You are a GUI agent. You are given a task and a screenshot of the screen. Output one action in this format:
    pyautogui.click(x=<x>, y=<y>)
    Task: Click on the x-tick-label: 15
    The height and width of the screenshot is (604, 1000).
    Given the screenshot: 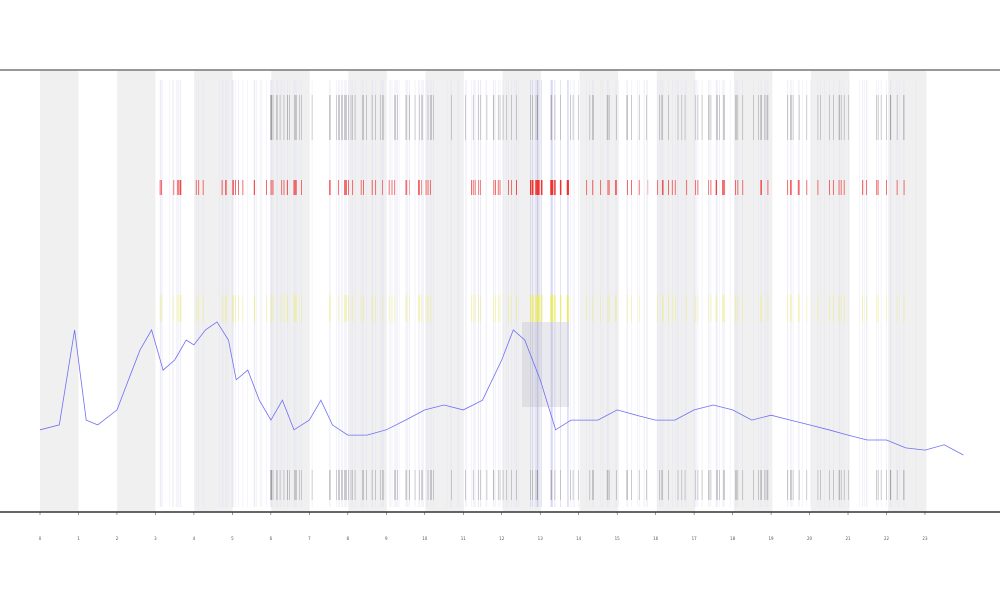 What is the action you would take?
    pyautogui.click(x=618, y=538)
    